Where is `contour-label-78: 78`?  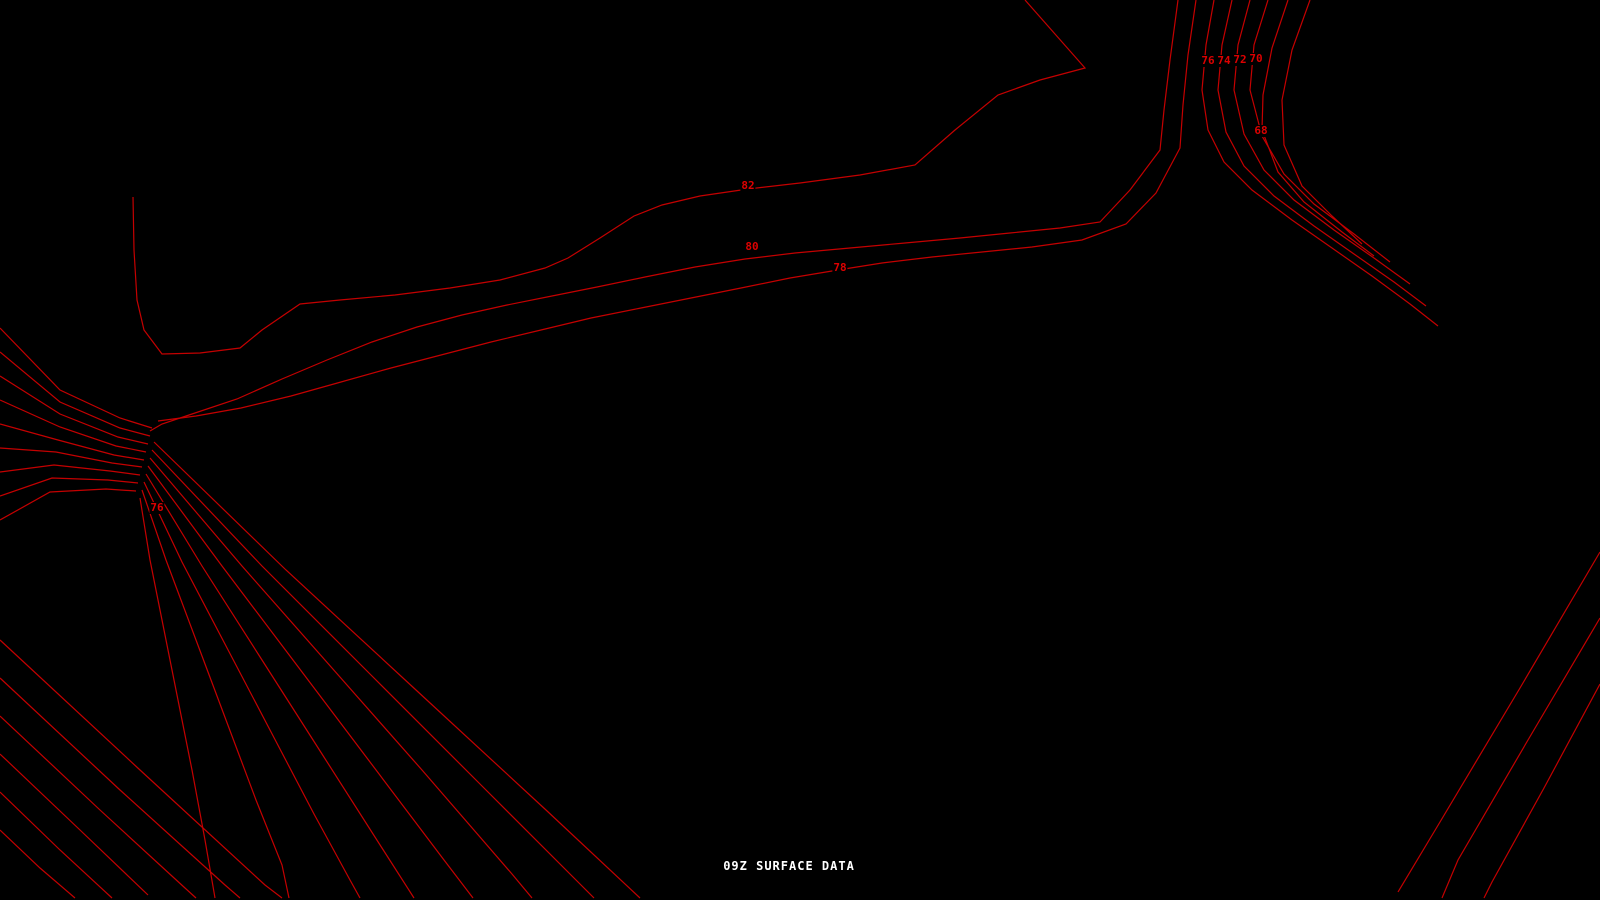
contour-label-78: 78 is located at coordinates (840, 267).